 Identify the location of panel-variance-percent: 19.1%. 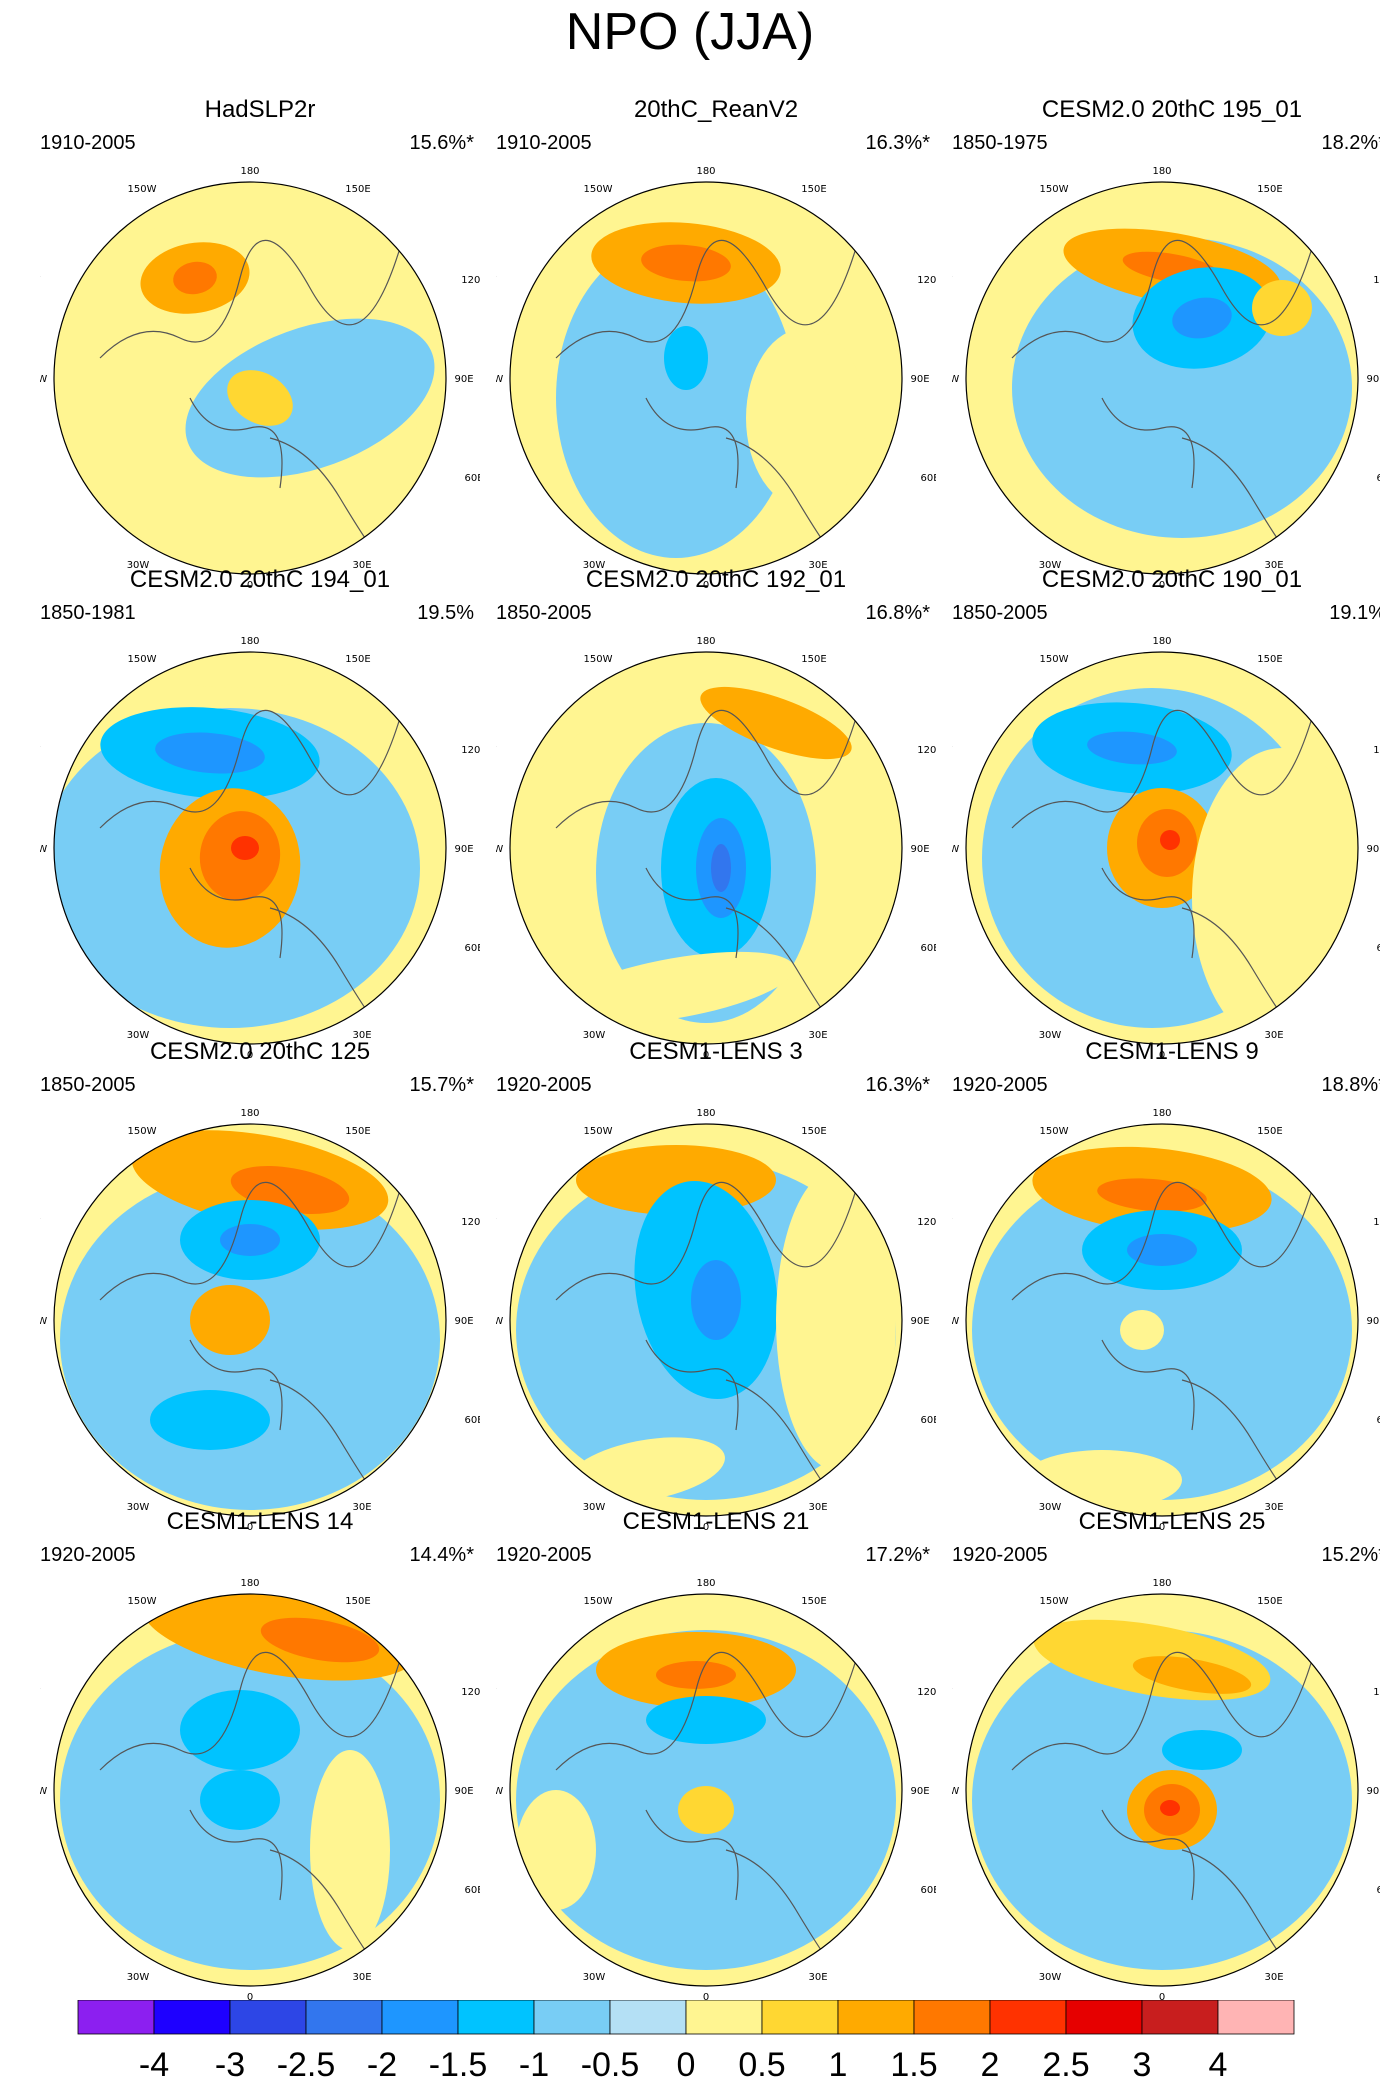
(1354, 613).